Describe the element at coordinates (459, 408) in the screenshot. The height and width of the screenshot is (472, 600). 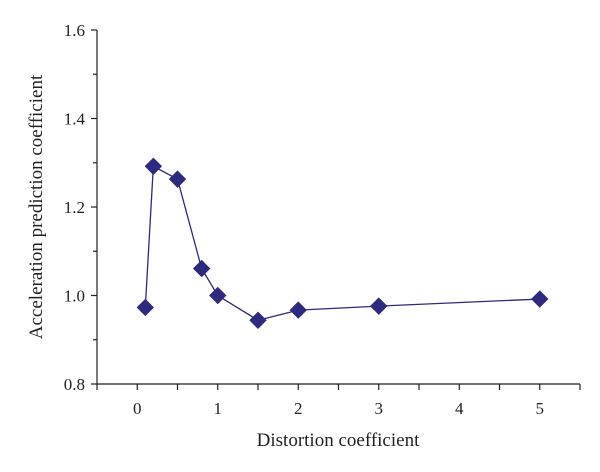
I see `x-tick-label: 4` at that location.